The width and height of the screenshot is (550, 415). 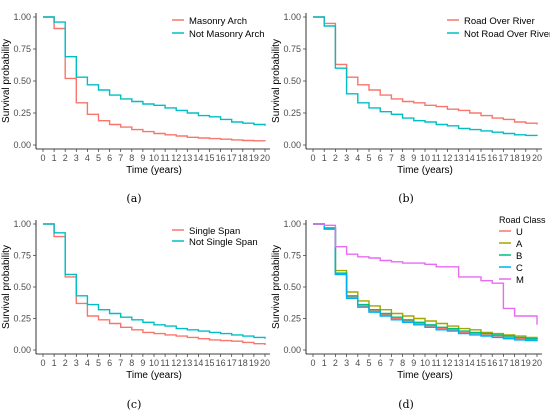 What do you see at coordinates (292, 113) in the screenshot?
I see `y-tick-label-b: 0.25` at bounding box center [292, 113].